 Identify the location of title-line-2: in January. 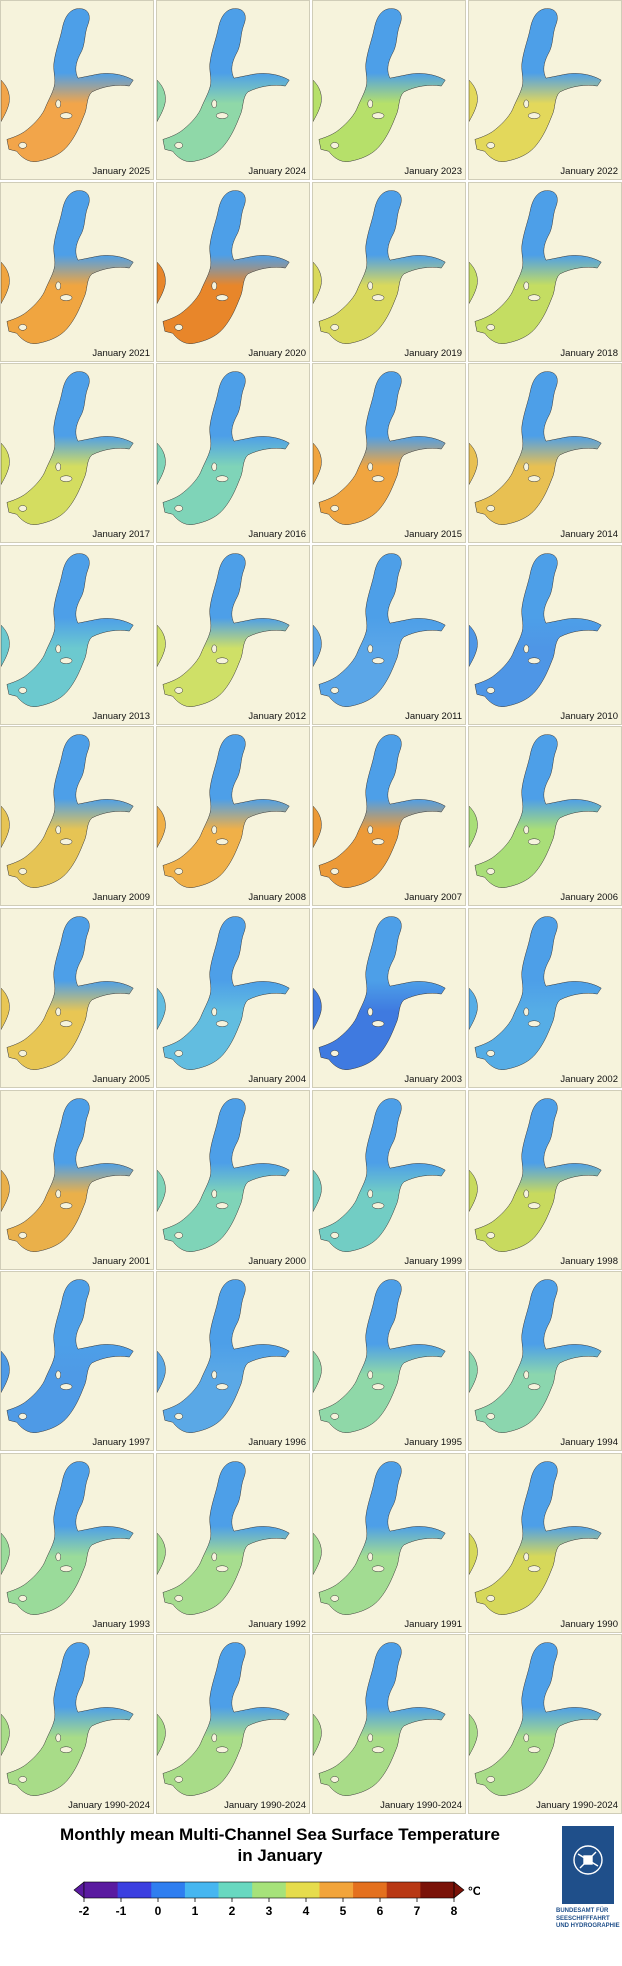
(280, 1855).